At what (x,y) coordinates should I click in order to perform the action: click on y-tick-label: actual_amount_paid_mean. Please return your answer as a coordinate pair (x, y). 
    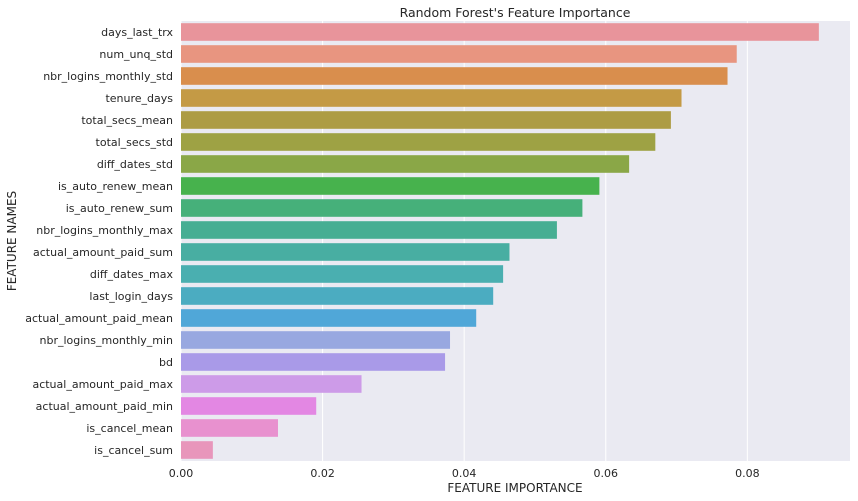
    Looking at the image, I should click on (99, 318).